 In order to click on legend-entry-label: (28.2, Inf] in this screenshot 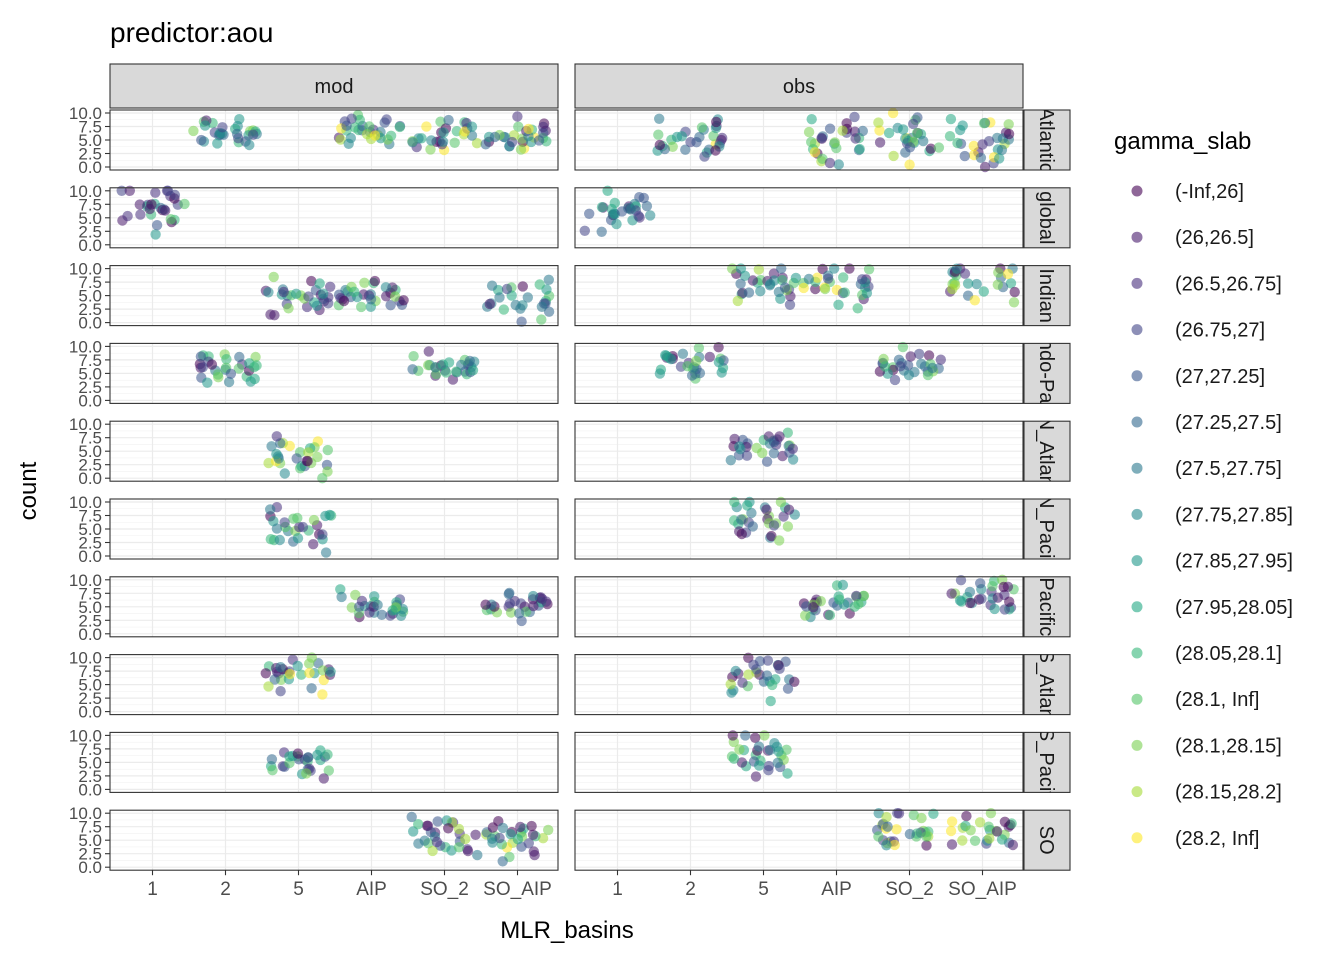, I will do `click(1217, 839)`.